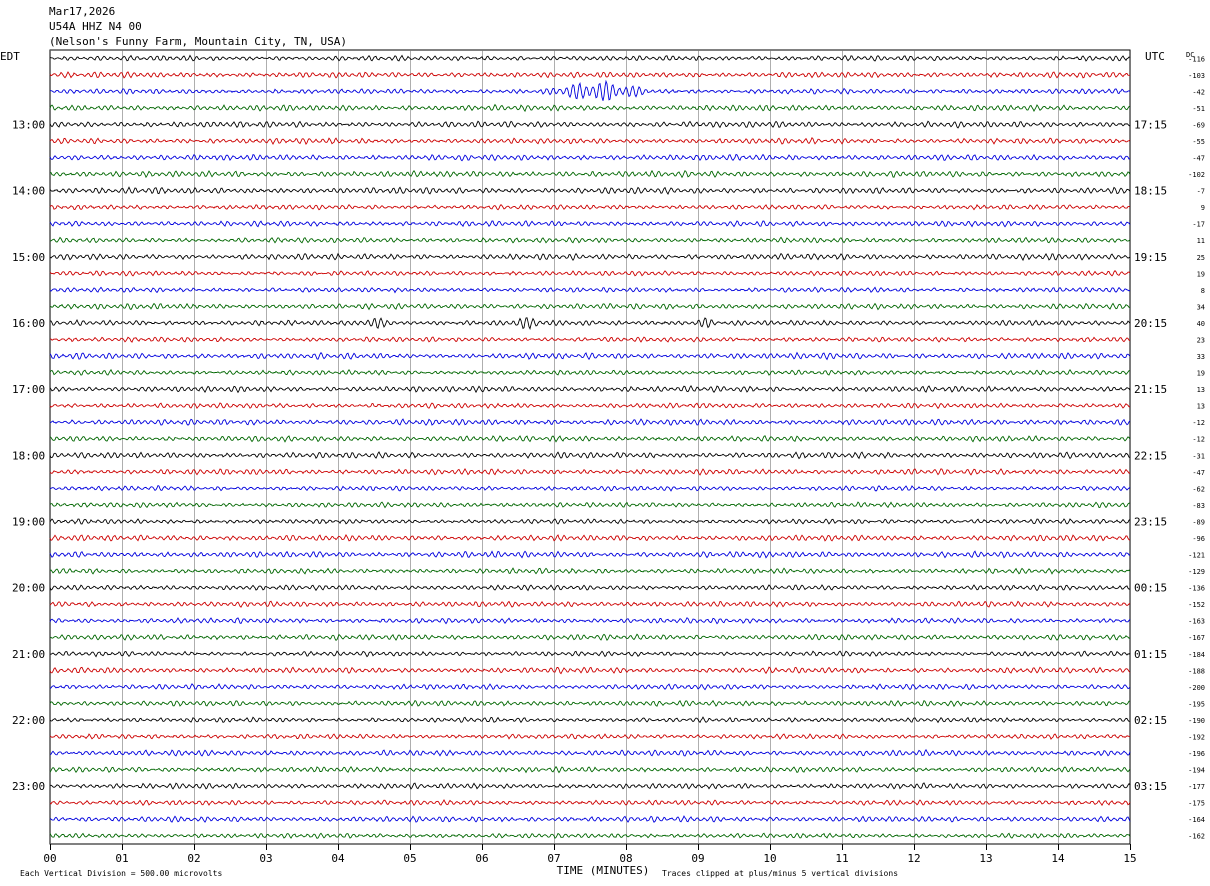 Image resolution: width=1210 pixels, height=886 pixels. What do you see at coordinates (1058, 858) in the screenshot?
I see `minute-tick-label: 14` at bounding box center [1058, 858].